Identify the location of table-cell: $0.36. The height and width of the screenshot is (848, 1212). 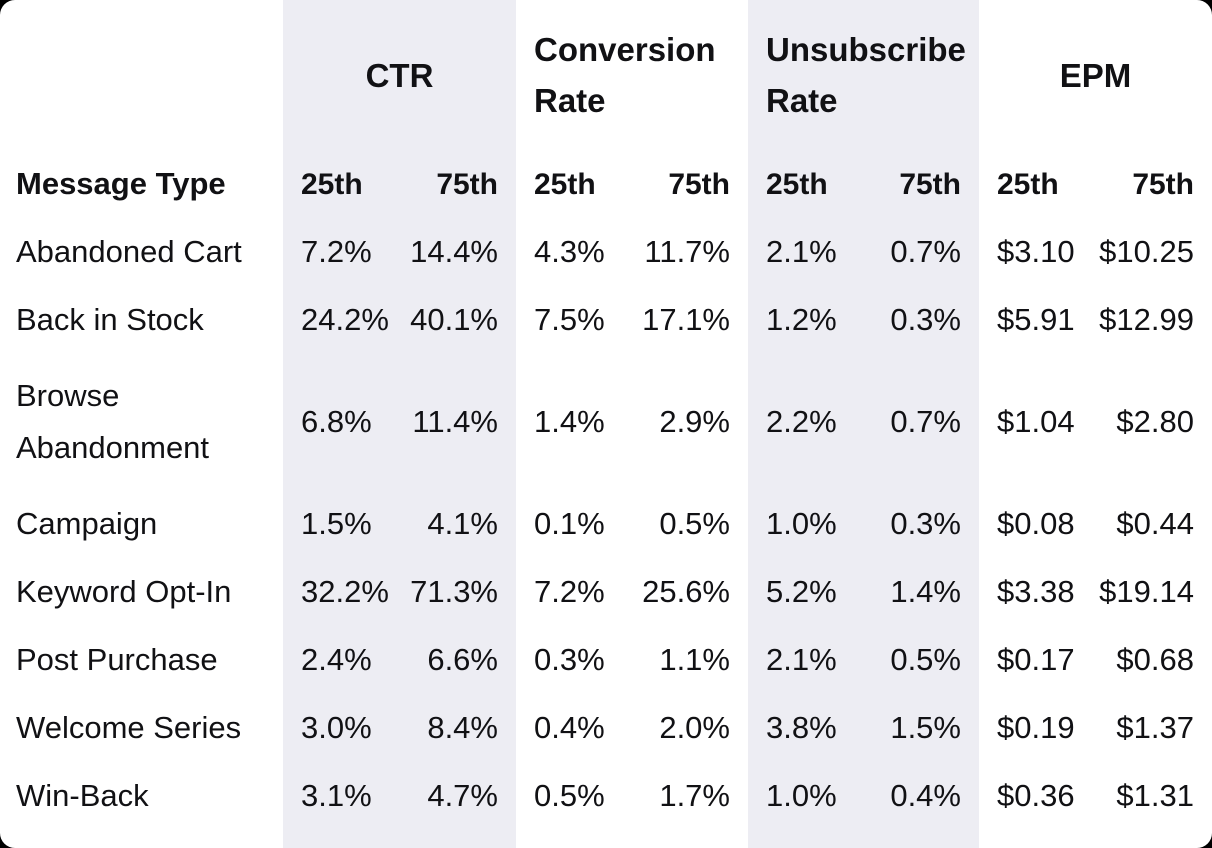
(1036, 795).